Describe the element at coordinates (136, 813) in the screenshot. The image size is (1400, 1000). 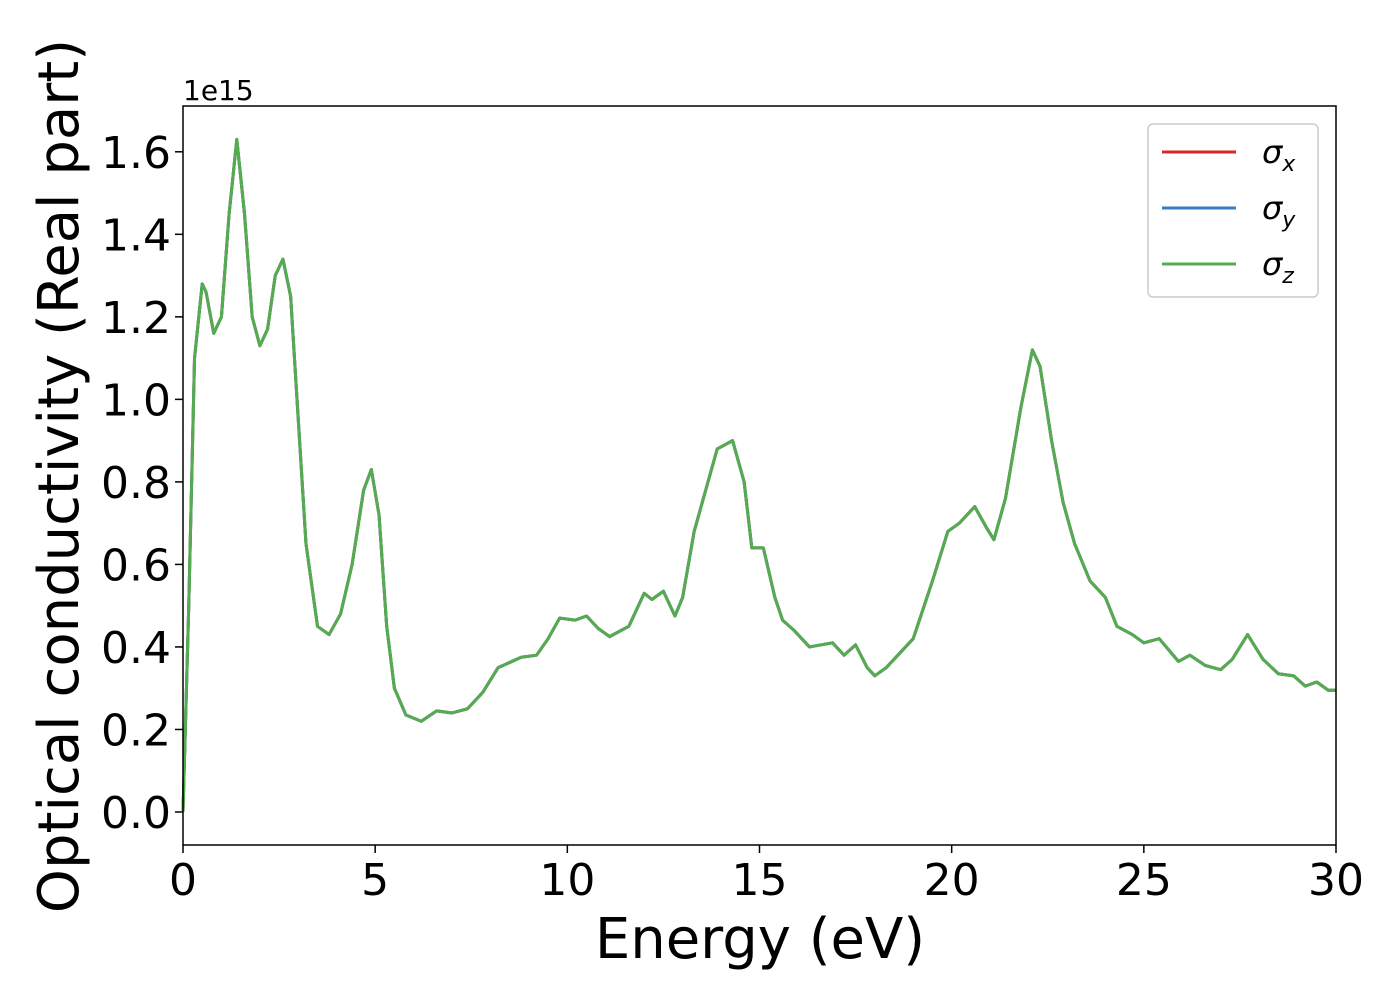
I see `y-tick-label: 0.0` at that location.